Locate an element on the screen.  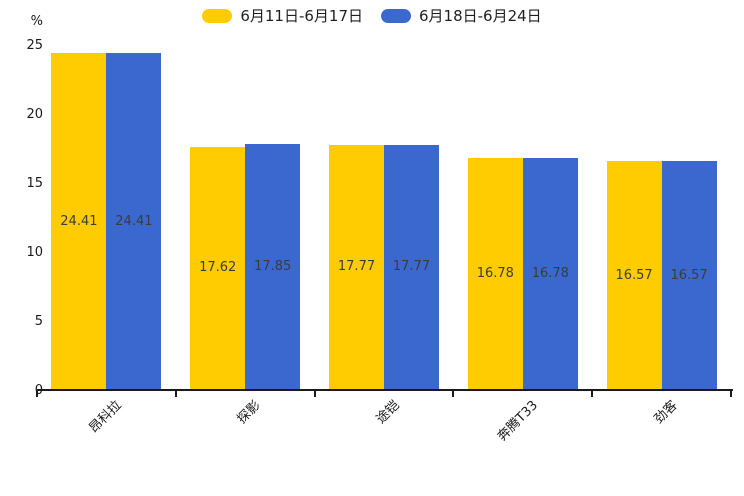
bar-value-label: 17.85 is located at coordinates (273, 266).